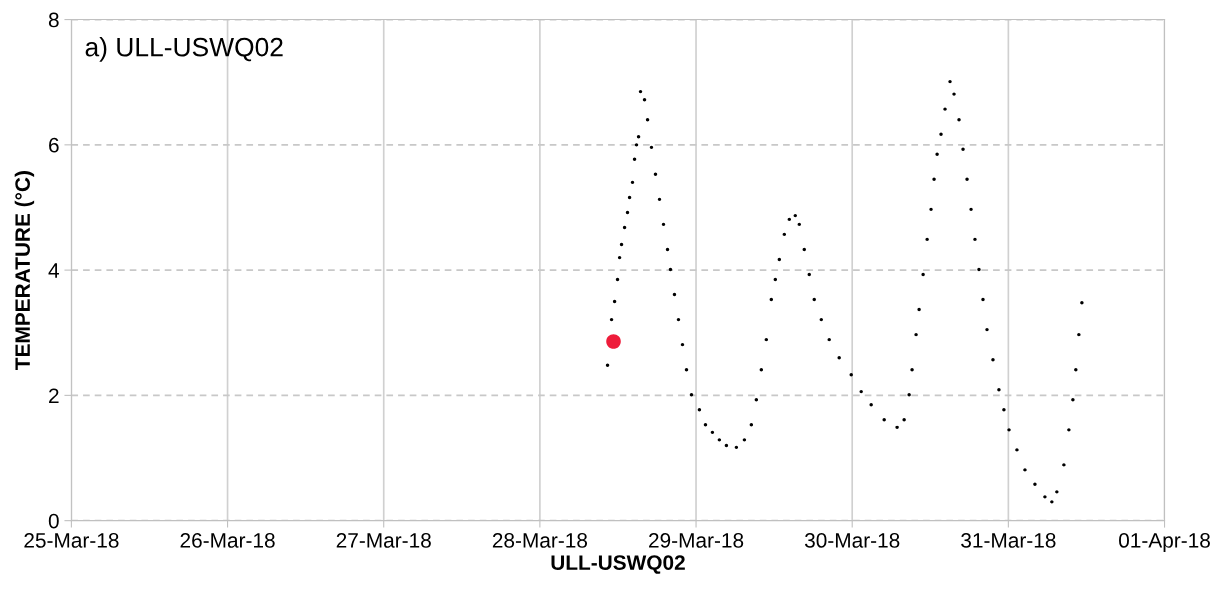 The height and width of the screenshot is (593, 1231). I want to click on y-tick-label: 8, so click(53, 20).